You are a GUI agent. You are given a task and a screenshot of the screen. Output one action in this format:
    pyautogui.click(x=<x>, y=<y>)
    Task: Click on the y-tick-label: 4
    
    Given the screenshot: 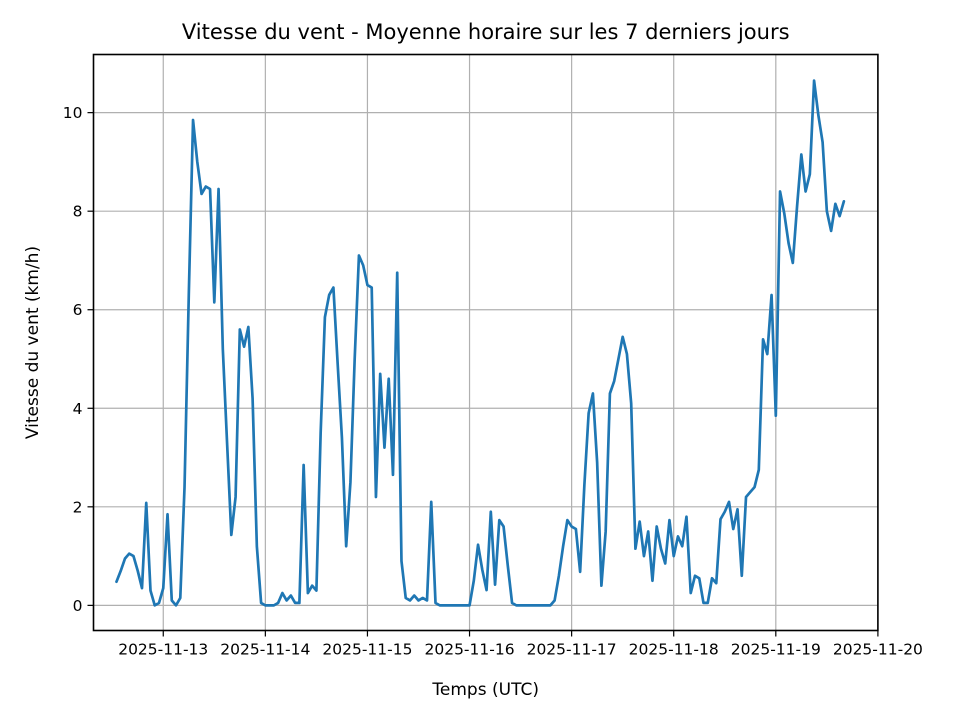 What is the action you would take?
    pyautogui.click(x=78, y=409)
    